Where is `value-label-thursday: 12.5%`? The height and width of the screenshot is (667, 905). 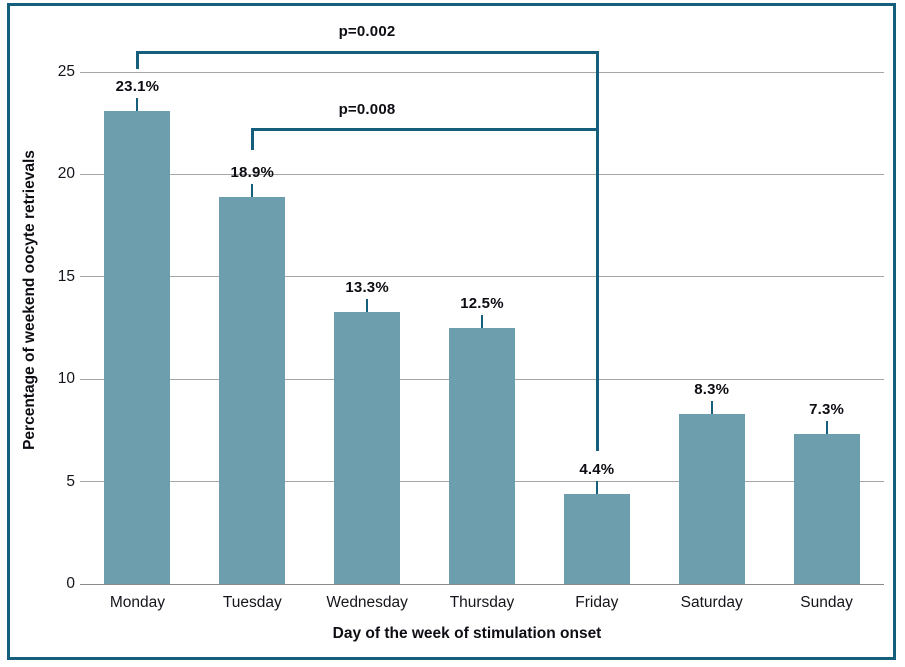
value-label-thursday: 12.5% is located at coordinates (482, 303).